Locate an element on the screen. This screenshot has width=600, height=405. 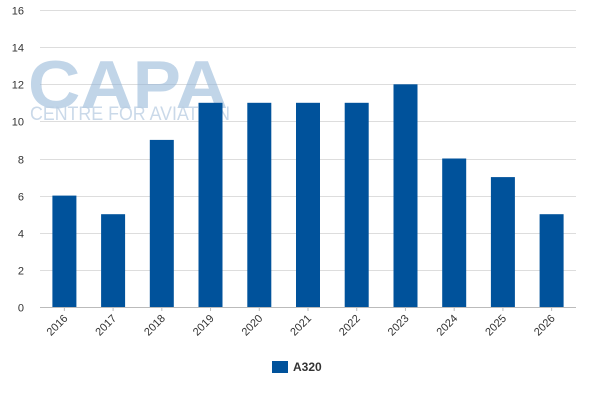
bar-2017 is located at coordinates (113, 260).